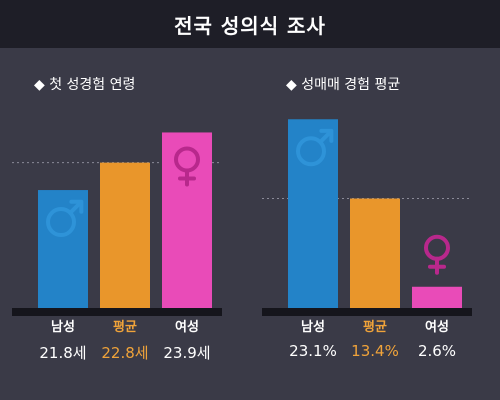  Describe the element at coordinates (85, 85) in the screenshot. I see `chart-title: ◆ 첫 성경험 연령` at that location.